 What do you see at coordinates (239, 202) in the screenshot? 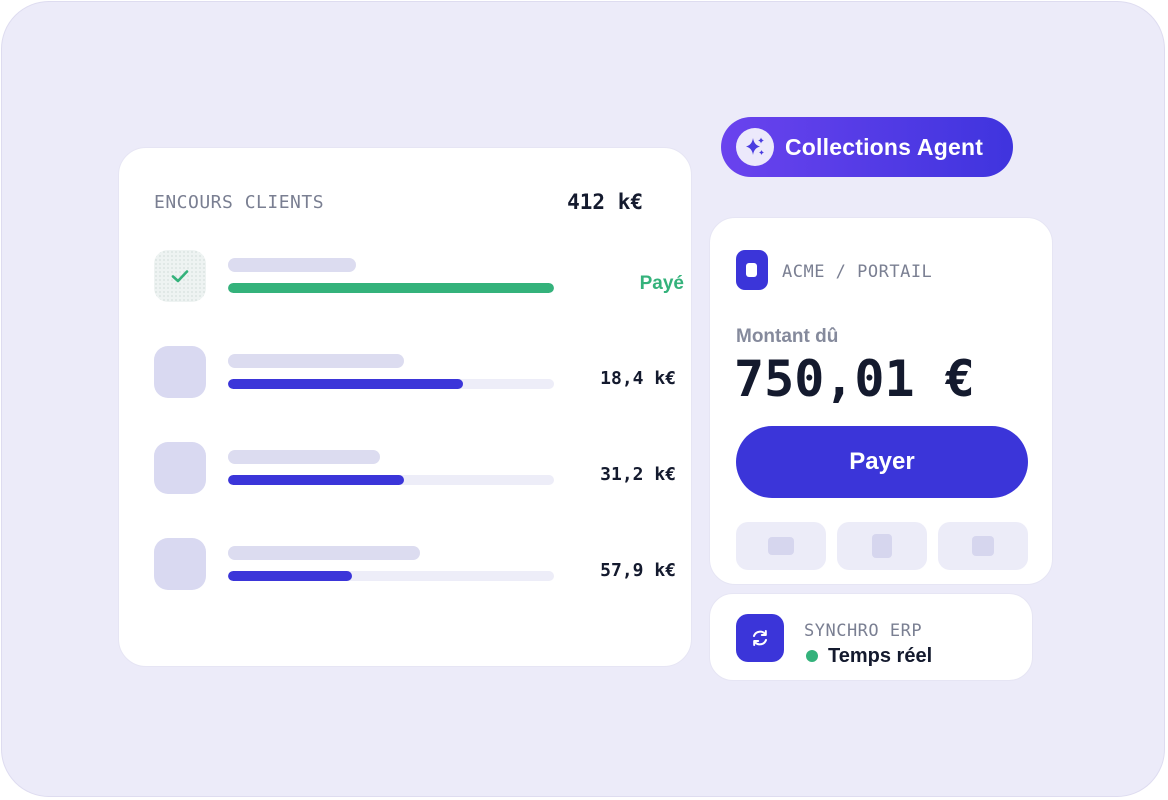
I see `receivables-title: ENCOURS CLIENTS` at bounding box center [239, 202].